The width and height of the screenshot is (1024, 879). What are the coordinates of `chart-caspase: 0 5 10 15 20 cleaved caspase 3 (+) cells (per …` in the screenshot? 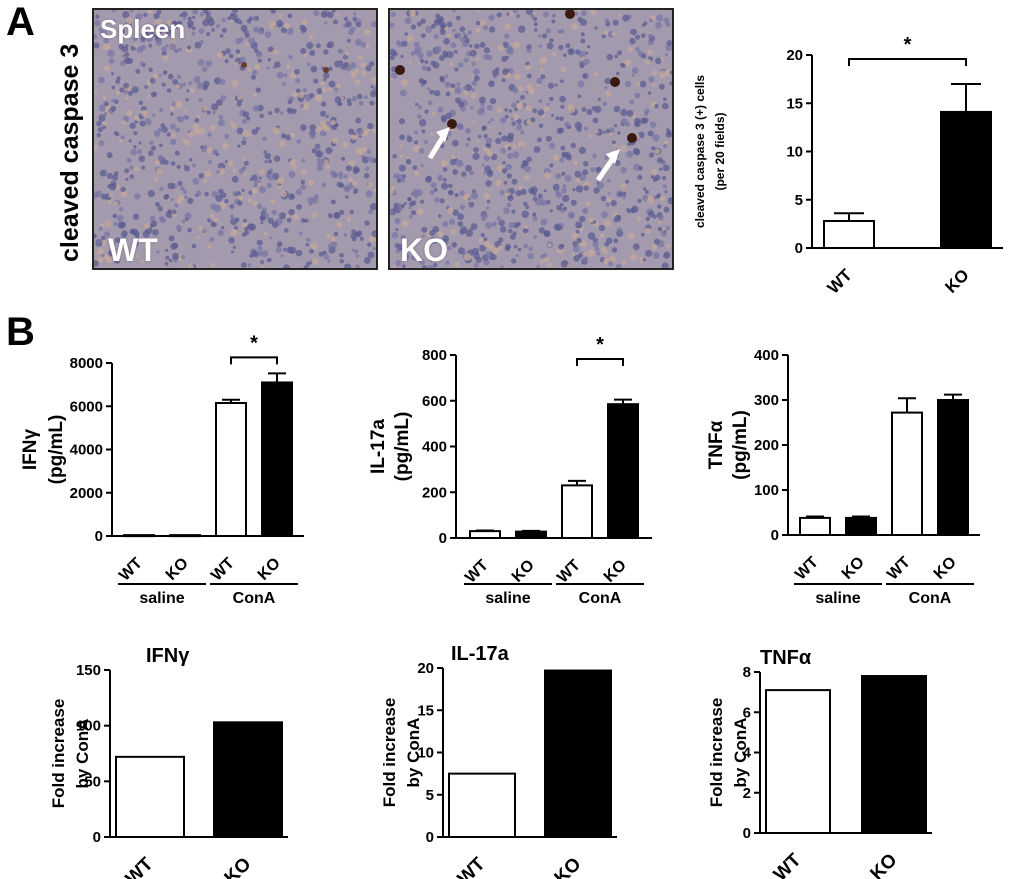 It's located at (848, 166).